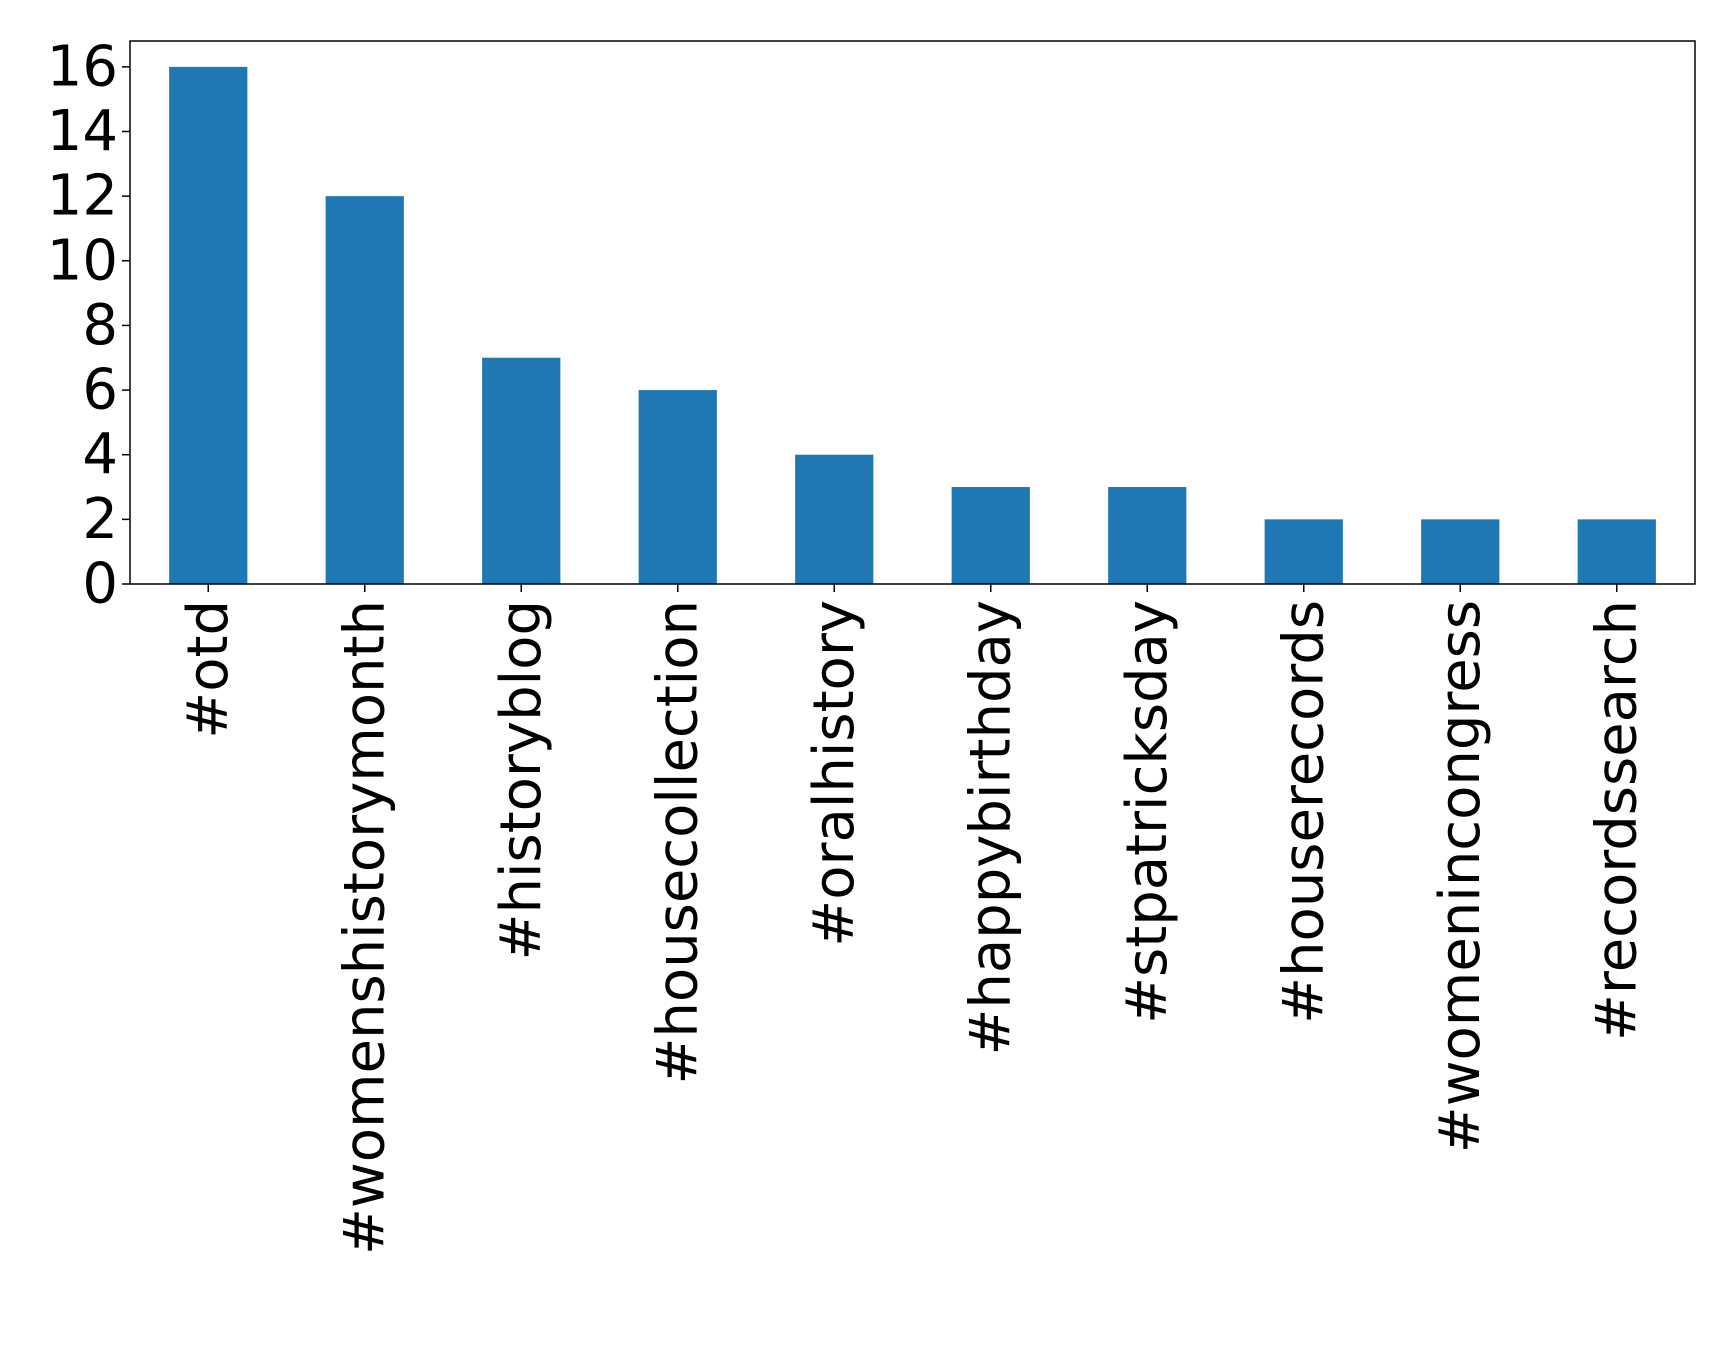 The image size is (1719, 1363). What do you see at coordinates (521, 780) in the screenshot?
I see `x-tick-label: #historyblog` at bounding box center [521, 780].